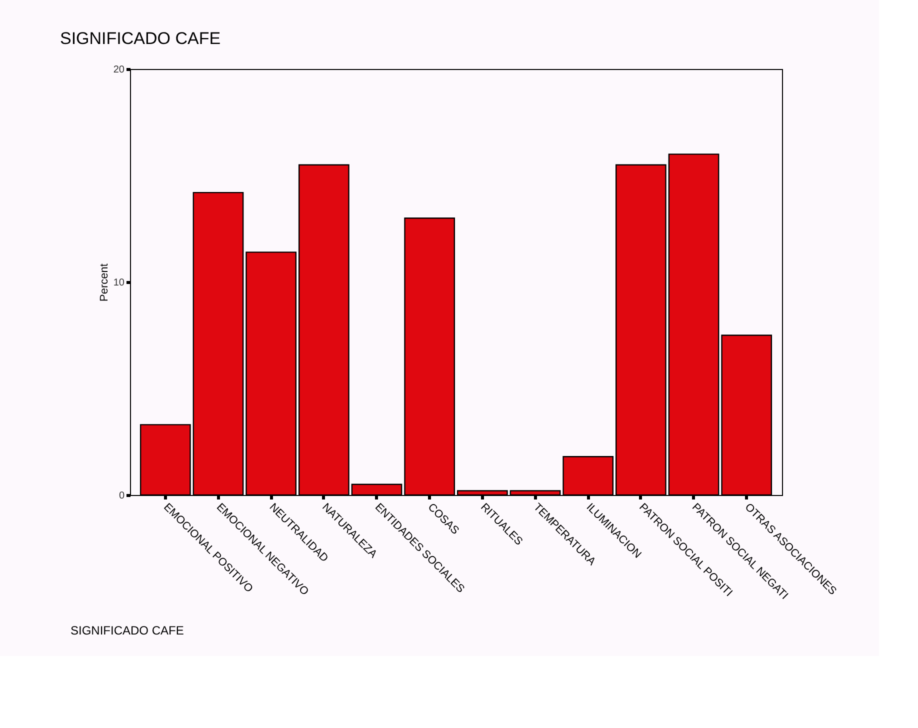 This screenshot has width=918, height=728. Describe the element at coordinates (119, 70) in the screenshot. I see `y-tick-label: 20` at that location.